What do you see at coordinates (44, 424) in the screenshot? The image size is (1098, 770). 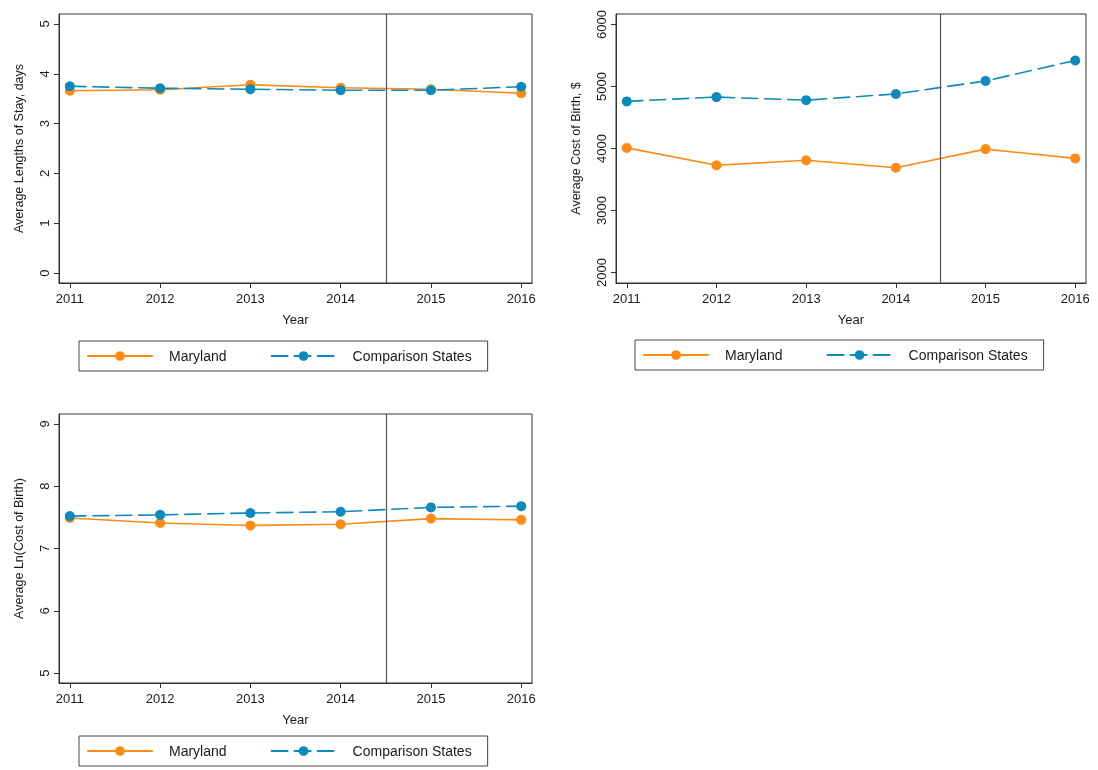 I see `y-tick-label: 9` at bounding box center [44, 424].